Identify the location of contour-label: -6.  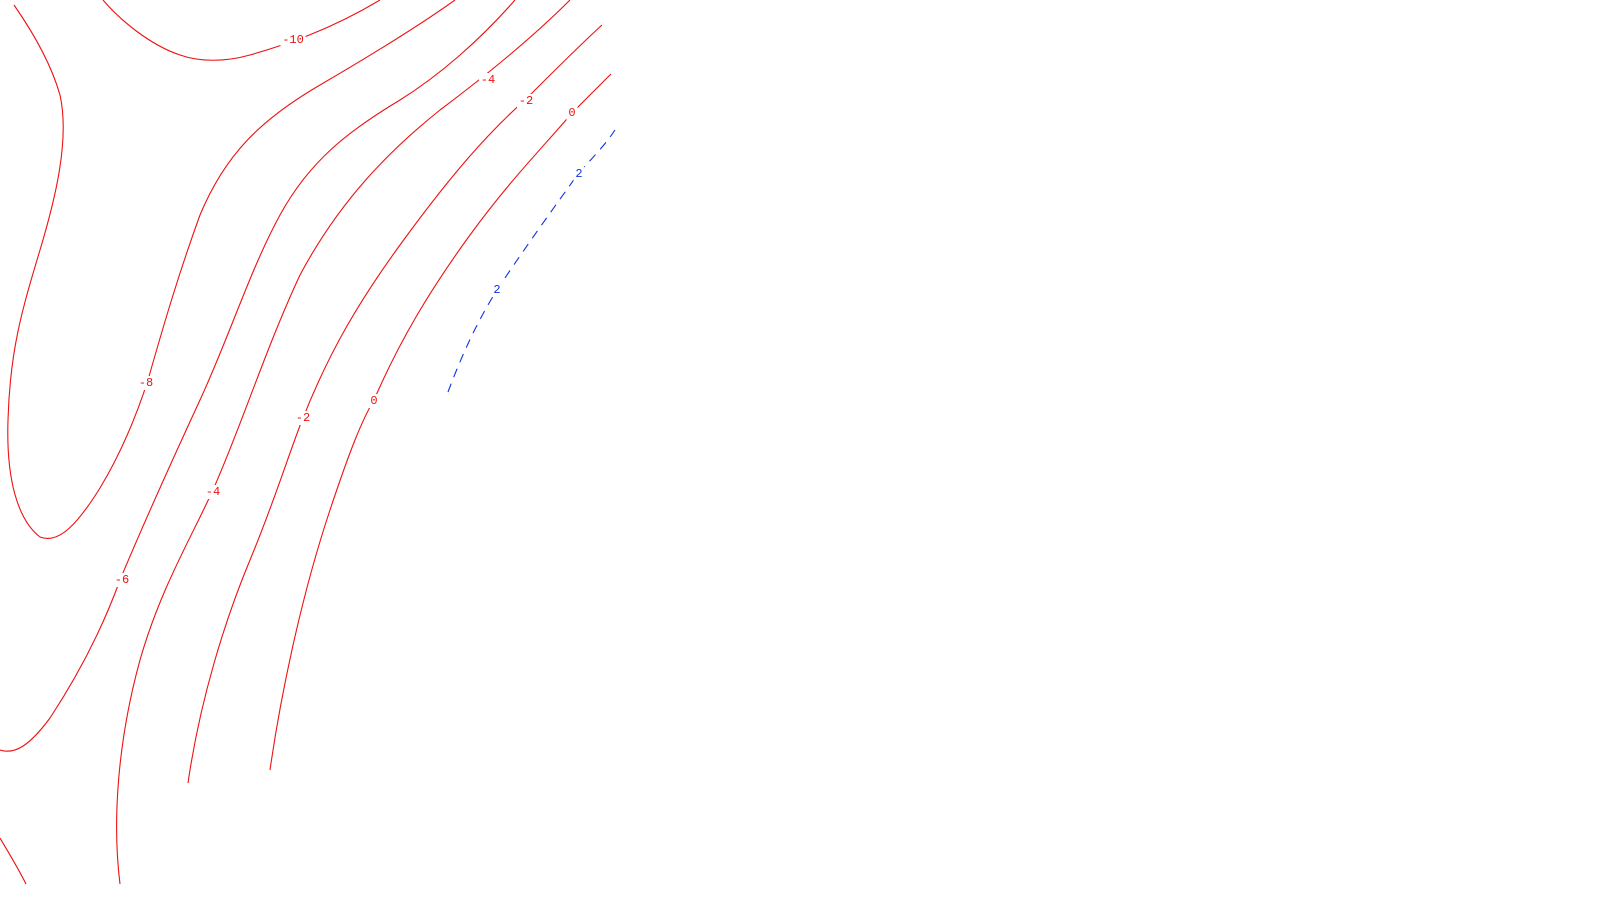
(122, 580).